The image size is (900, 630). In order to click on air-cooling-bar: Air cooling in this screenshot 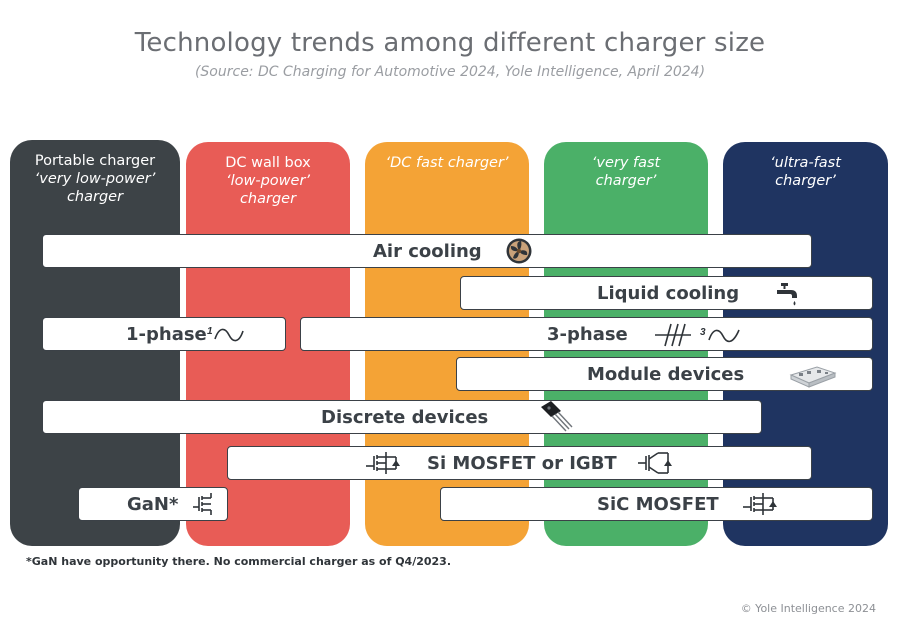, I will do `click(427, 251)`.